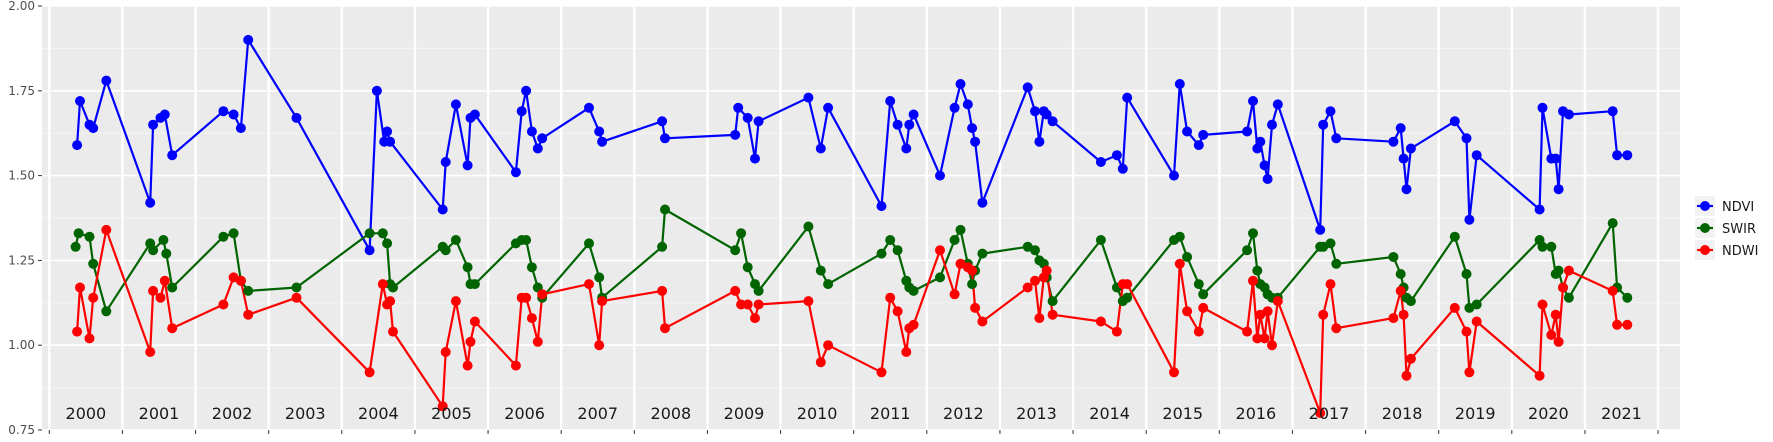 This screenshot has height=442, width=1773. I want to click on y-tick-label: 1.50, so click(21, 176).